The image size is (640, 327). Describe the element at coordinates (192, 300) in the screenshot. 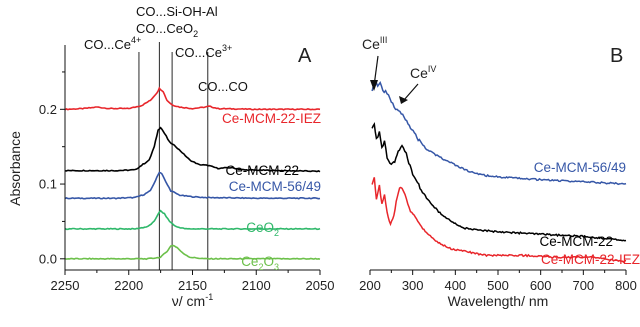

I see `x-axis-label: ν/ cm-1` at that location.